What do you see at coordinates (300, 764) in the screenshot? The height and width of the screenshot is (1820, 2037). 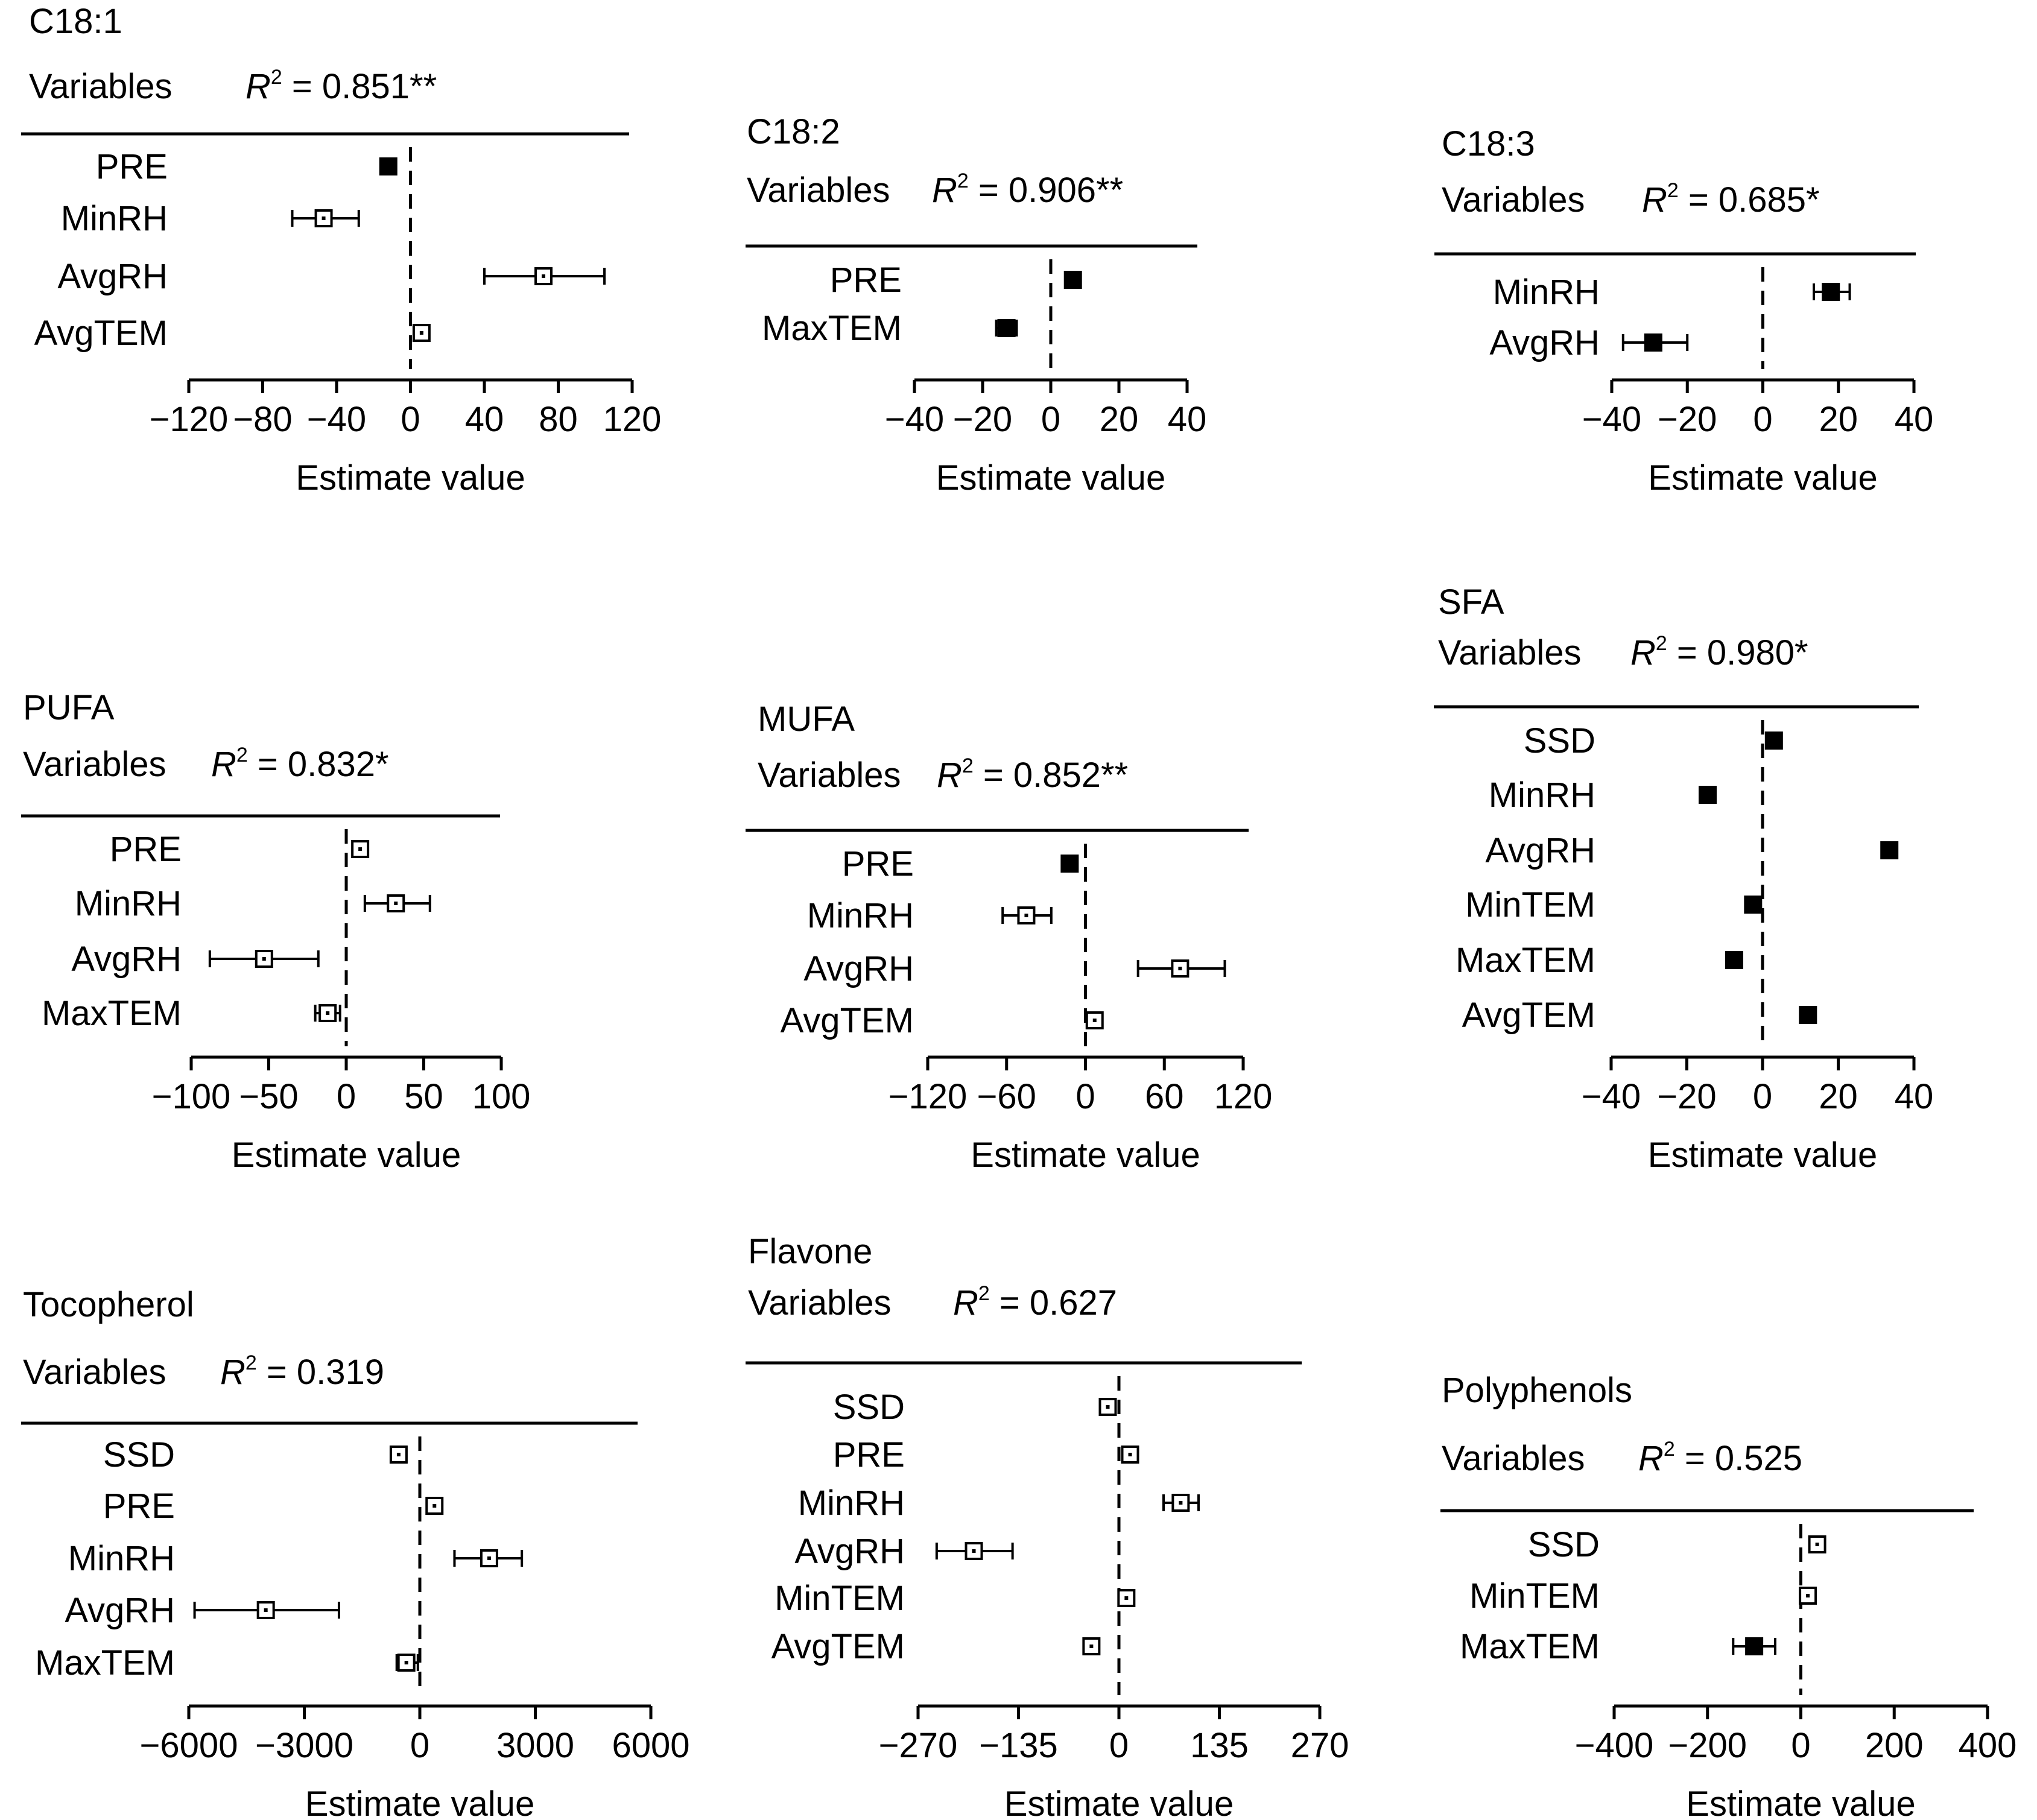 I see `r-squared-label: R2 = 0.832*` at bounding box center [300, 764].